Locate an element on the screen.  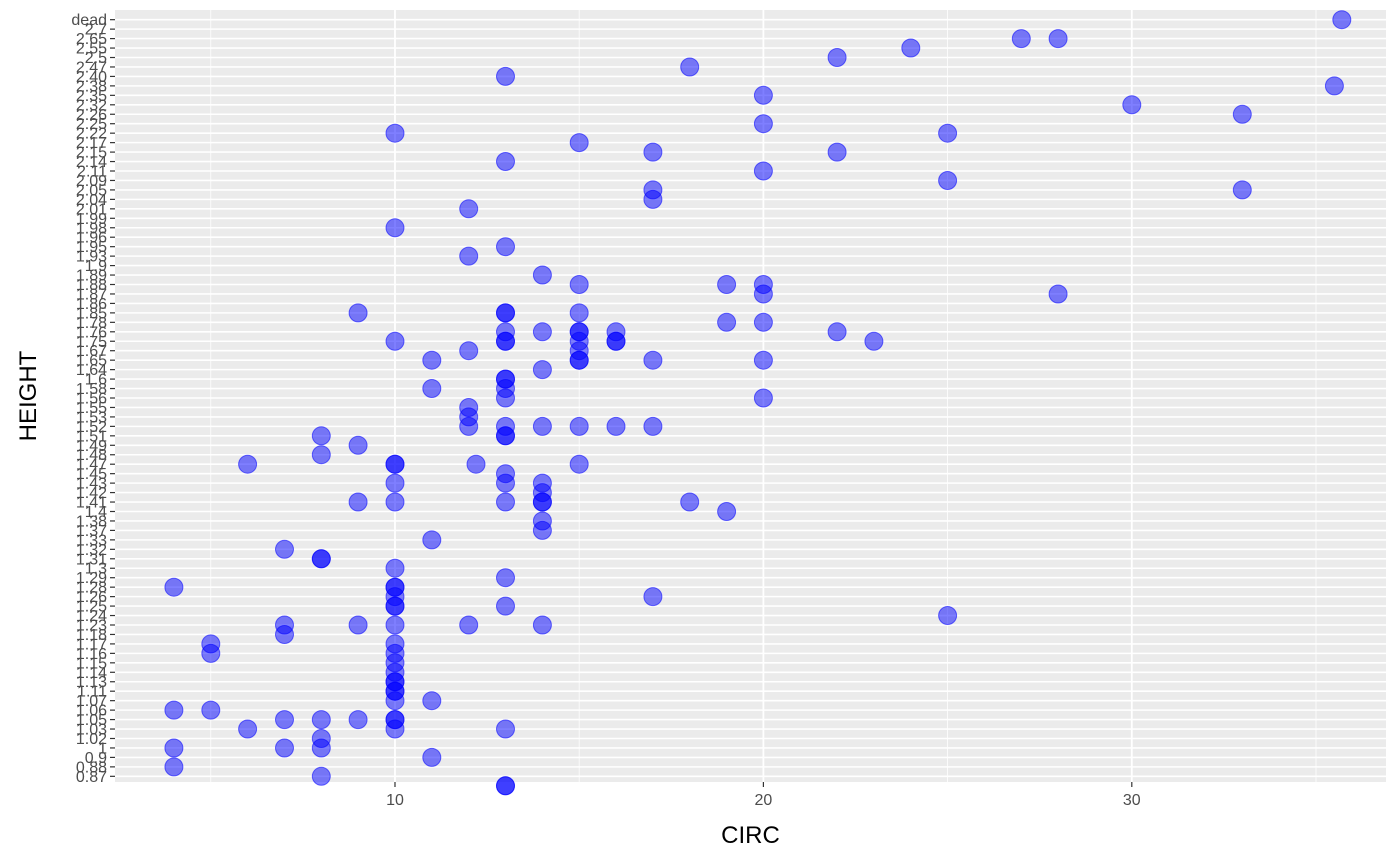
y-tick-label: 1.4 is located at coordinates (96, 512).